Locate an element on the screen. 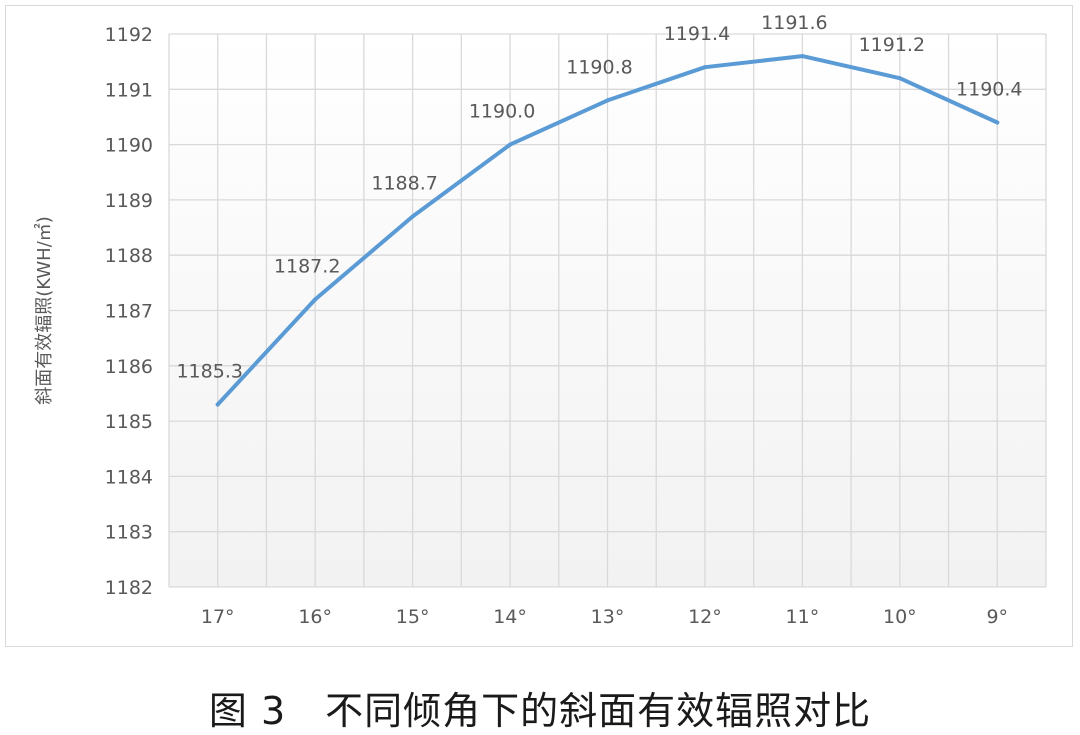 This screenshot has height=735, width=1080. data-label: 1190.8 is located at coordinates (599, 67).